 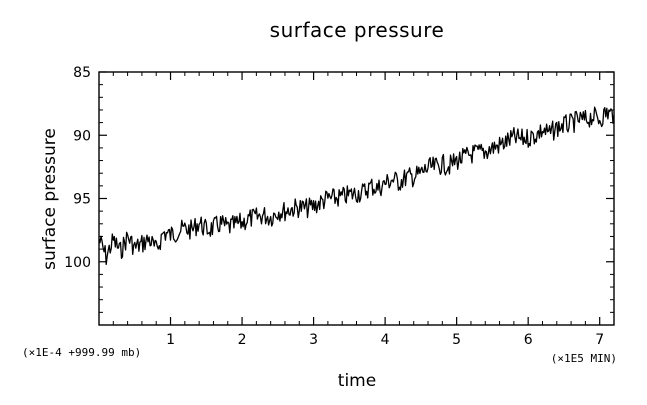 What do you see at coordinates (385, 340) in the screenshot?
I see `x-tick-label: 4` at bounding box center [385, 340].